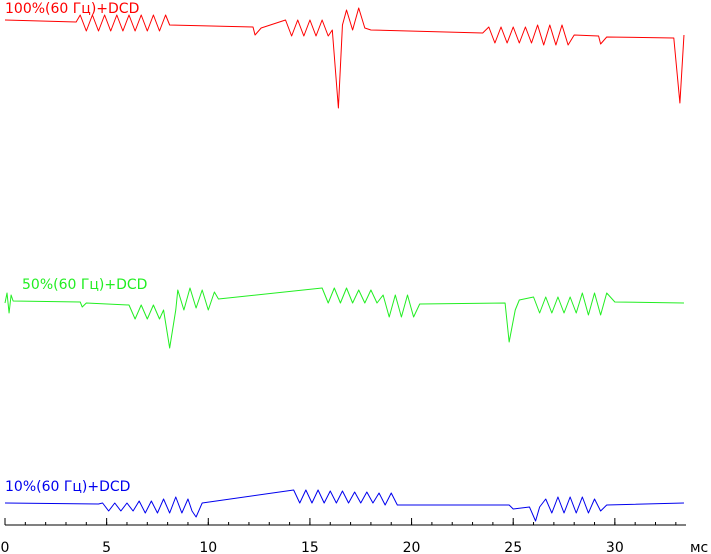 This screenshot has height=554, width=711. I want to click on x-tick-label: 30, so click(615, 547).